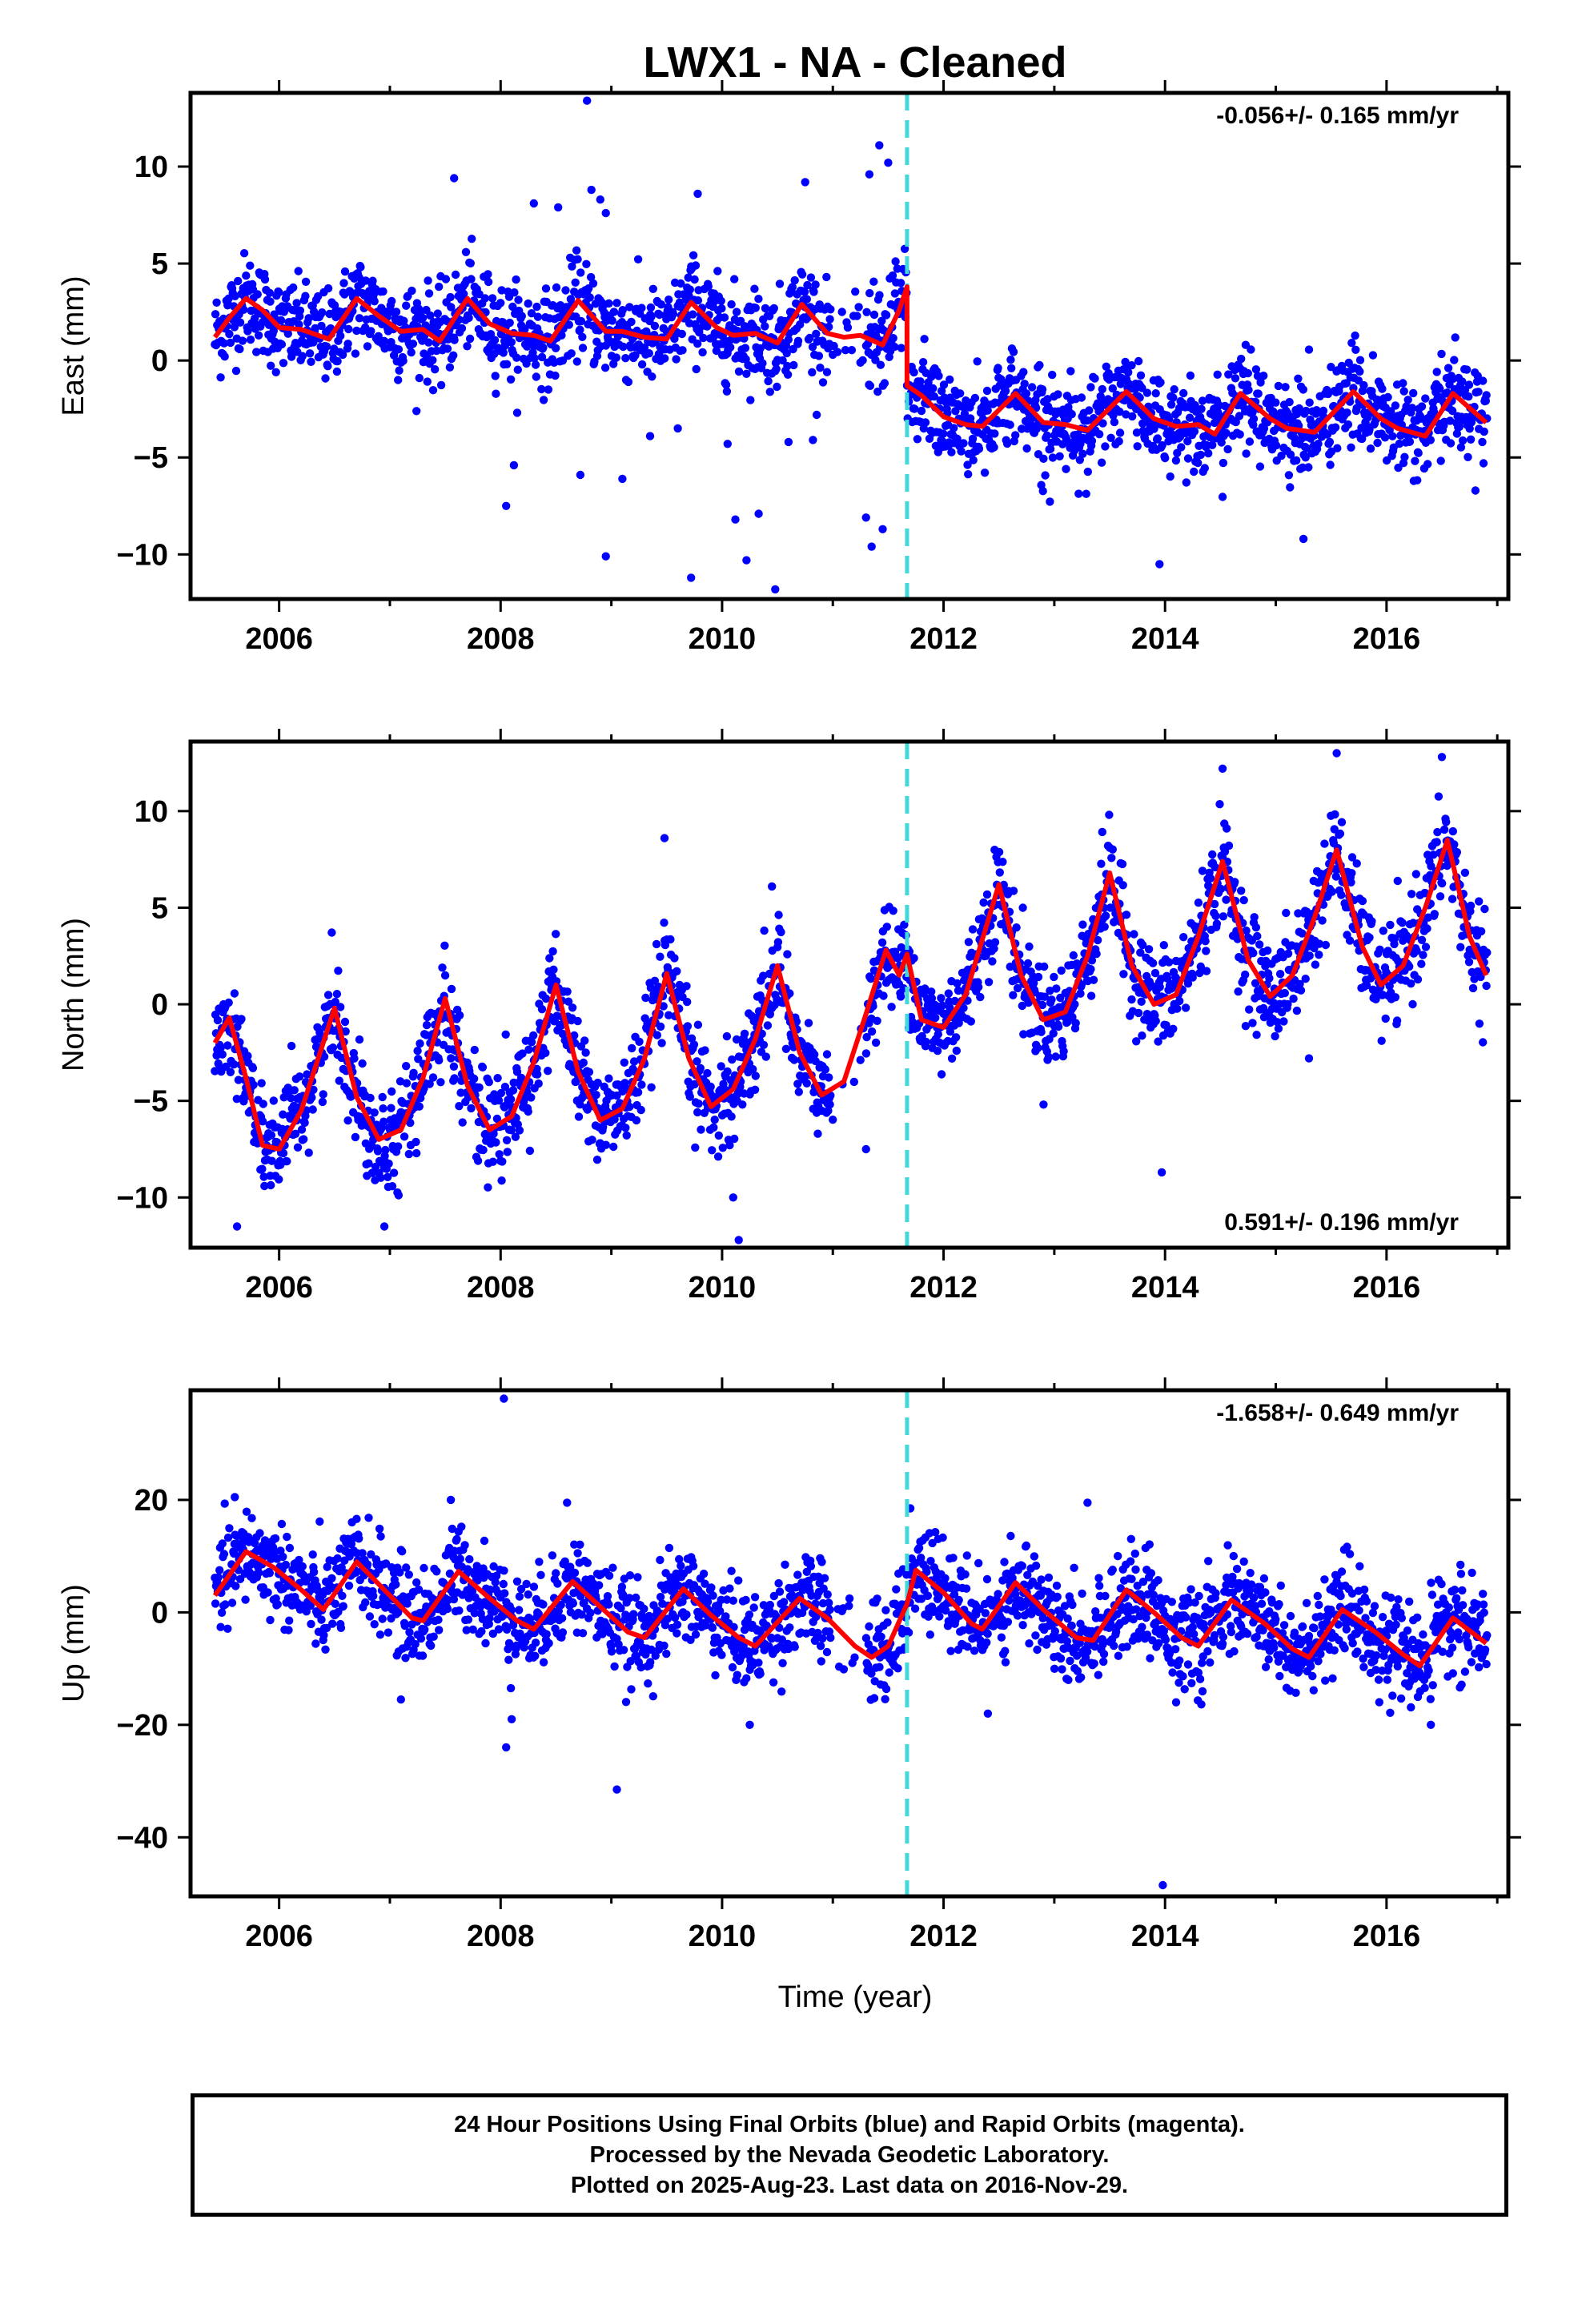 The width and height of the screenshot is (1582, 2324). Describe the element at coordinates (142, 555) in the screenshot. I see `y-tick-label: −10` at that location.